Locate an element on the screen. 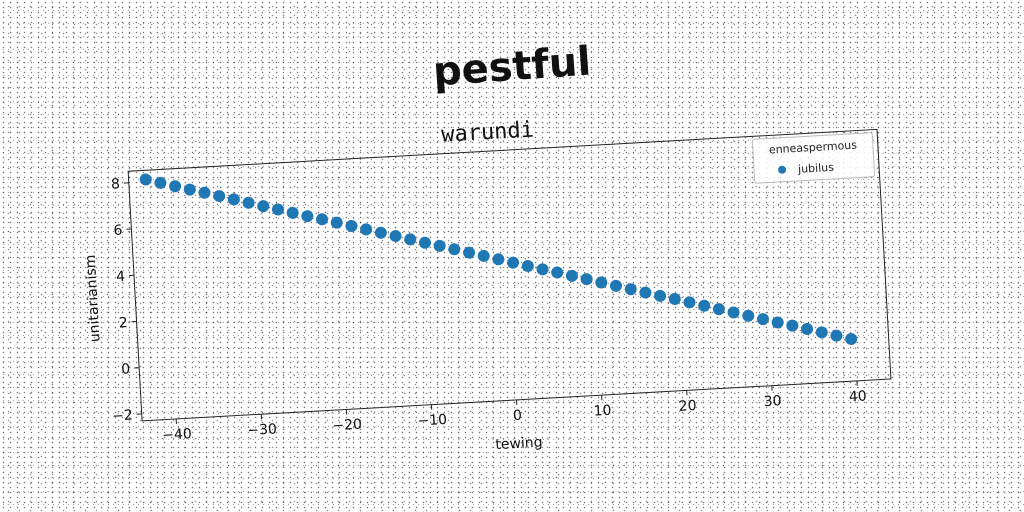 The image size is (1024, 512). legend-title: enneaspermous is located at coordinates (813, 148).